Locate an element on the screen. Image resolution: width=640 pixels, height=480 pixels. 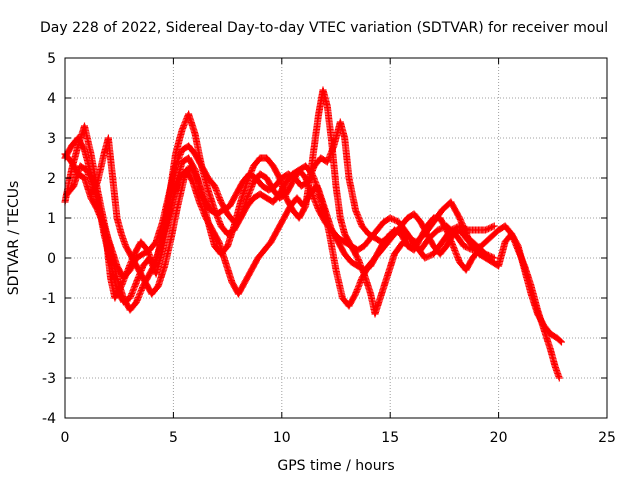
y-tick-label: 0 is located at coordinates (51, 259).